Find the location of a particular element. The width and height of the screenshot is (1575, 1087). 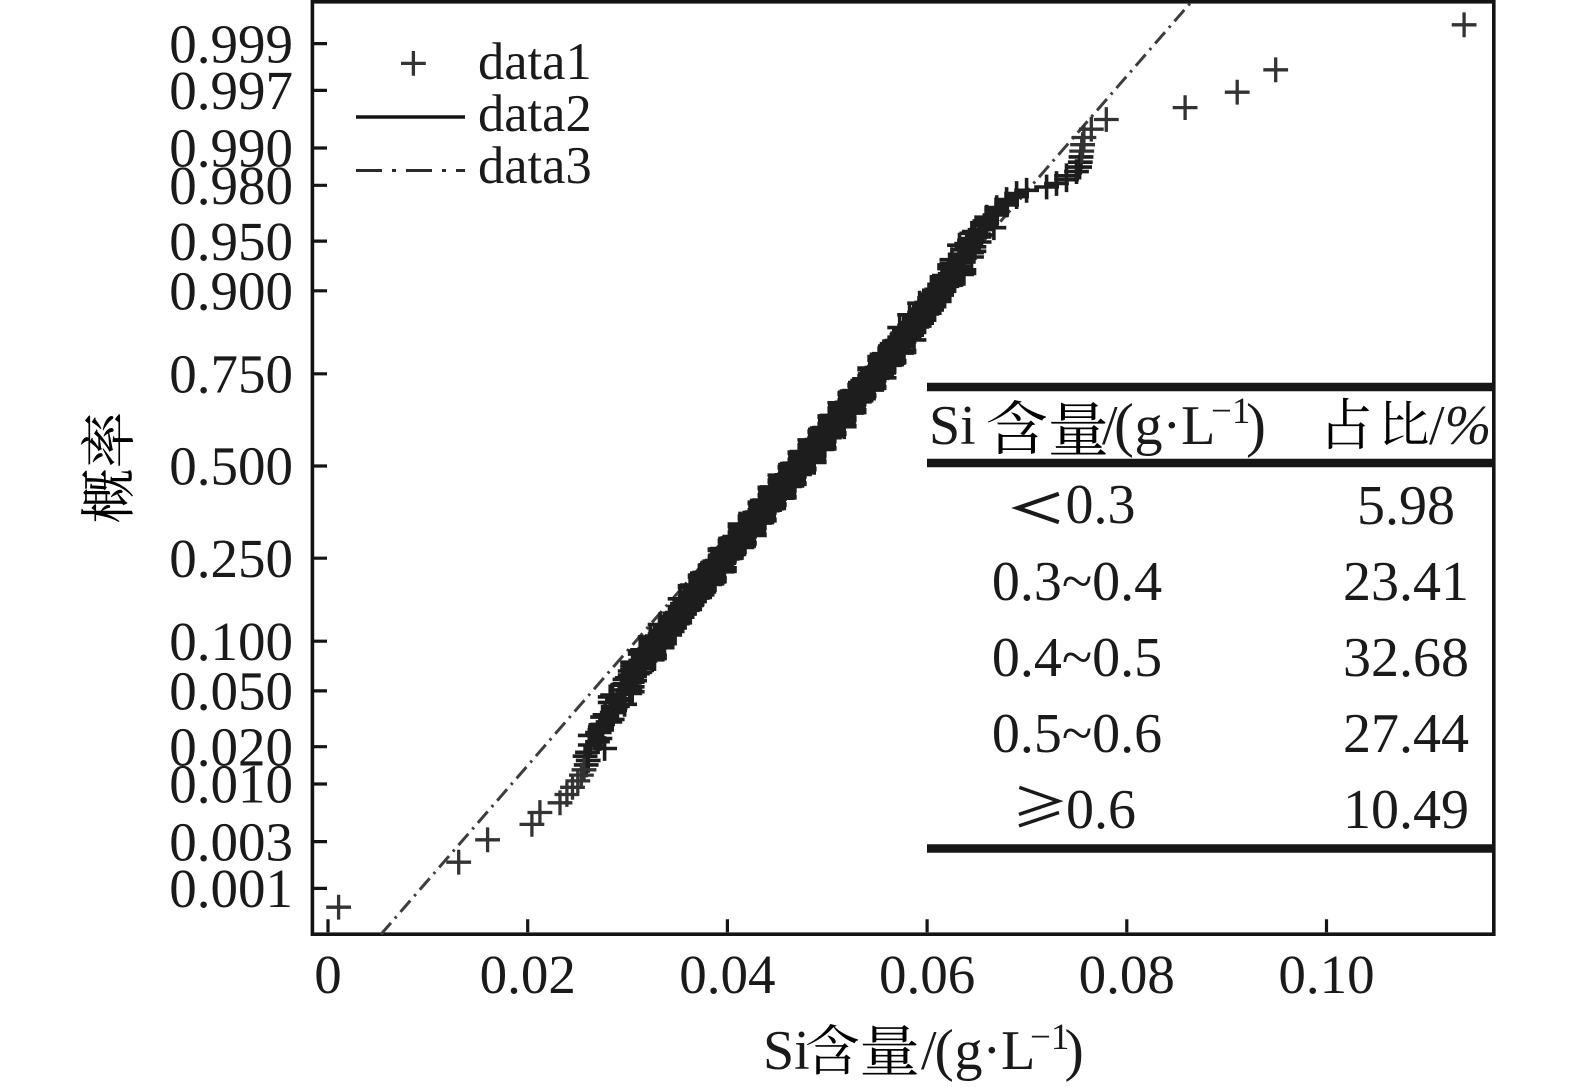

svg-text: 0.003 is located at coordinates (231, 841).